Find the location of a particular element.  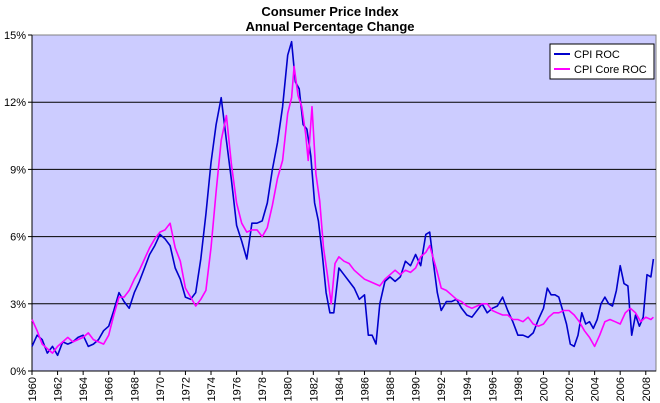

legend is located at coordinates (602, 61).